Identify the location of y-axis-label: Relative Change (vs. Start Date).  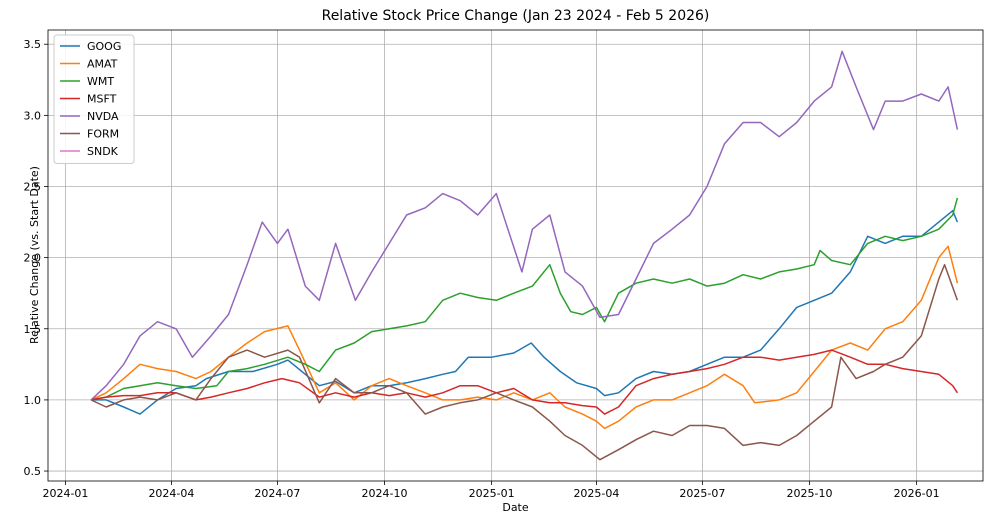
(34, 255).